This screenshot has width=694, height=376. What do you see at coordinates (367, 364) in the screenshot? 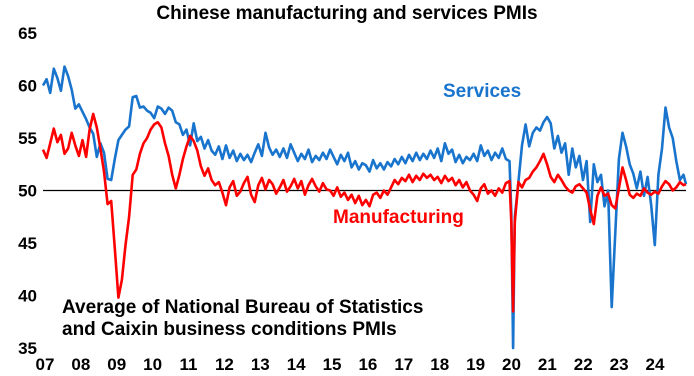
I see `x-tick-label: 16` at bounding box center [367, 364].